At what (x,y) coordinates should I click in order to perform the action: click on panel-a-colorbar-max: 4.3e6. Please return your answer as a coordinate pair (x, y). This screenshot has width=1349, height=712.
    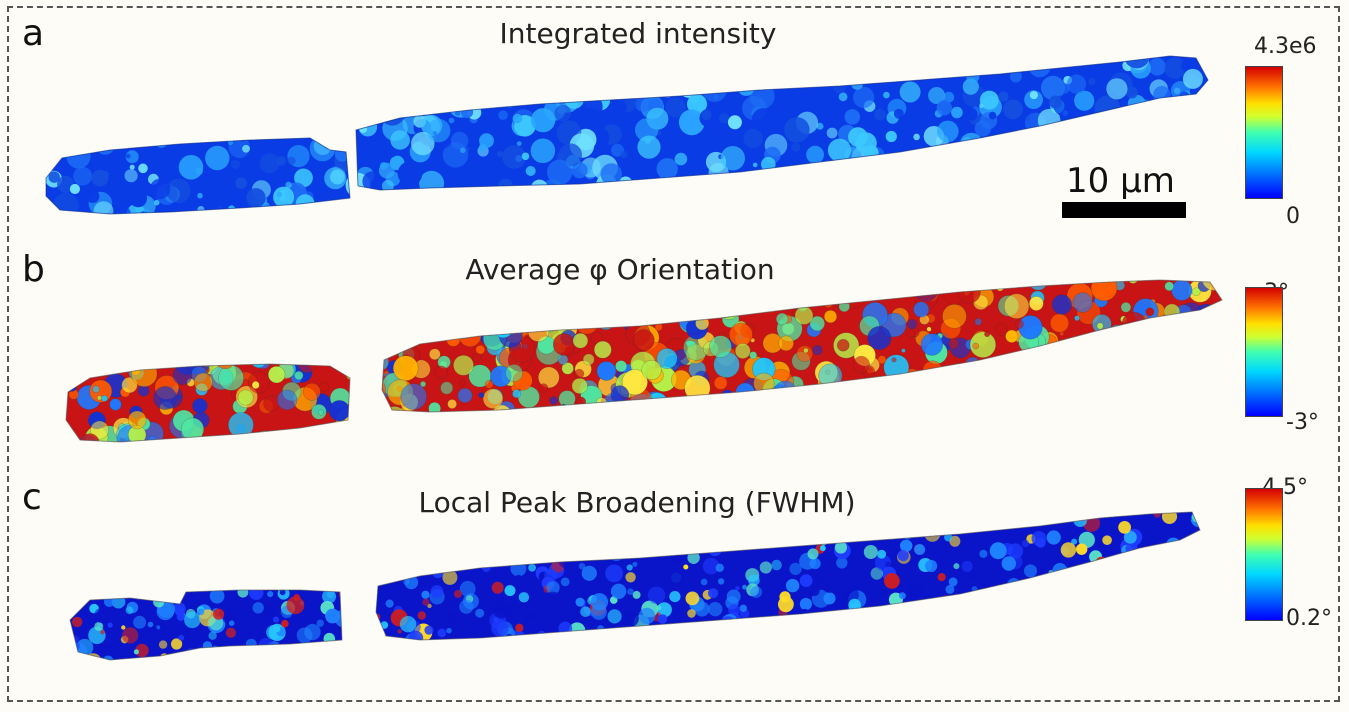
    Looking at the image, I should click on (1285, 46).